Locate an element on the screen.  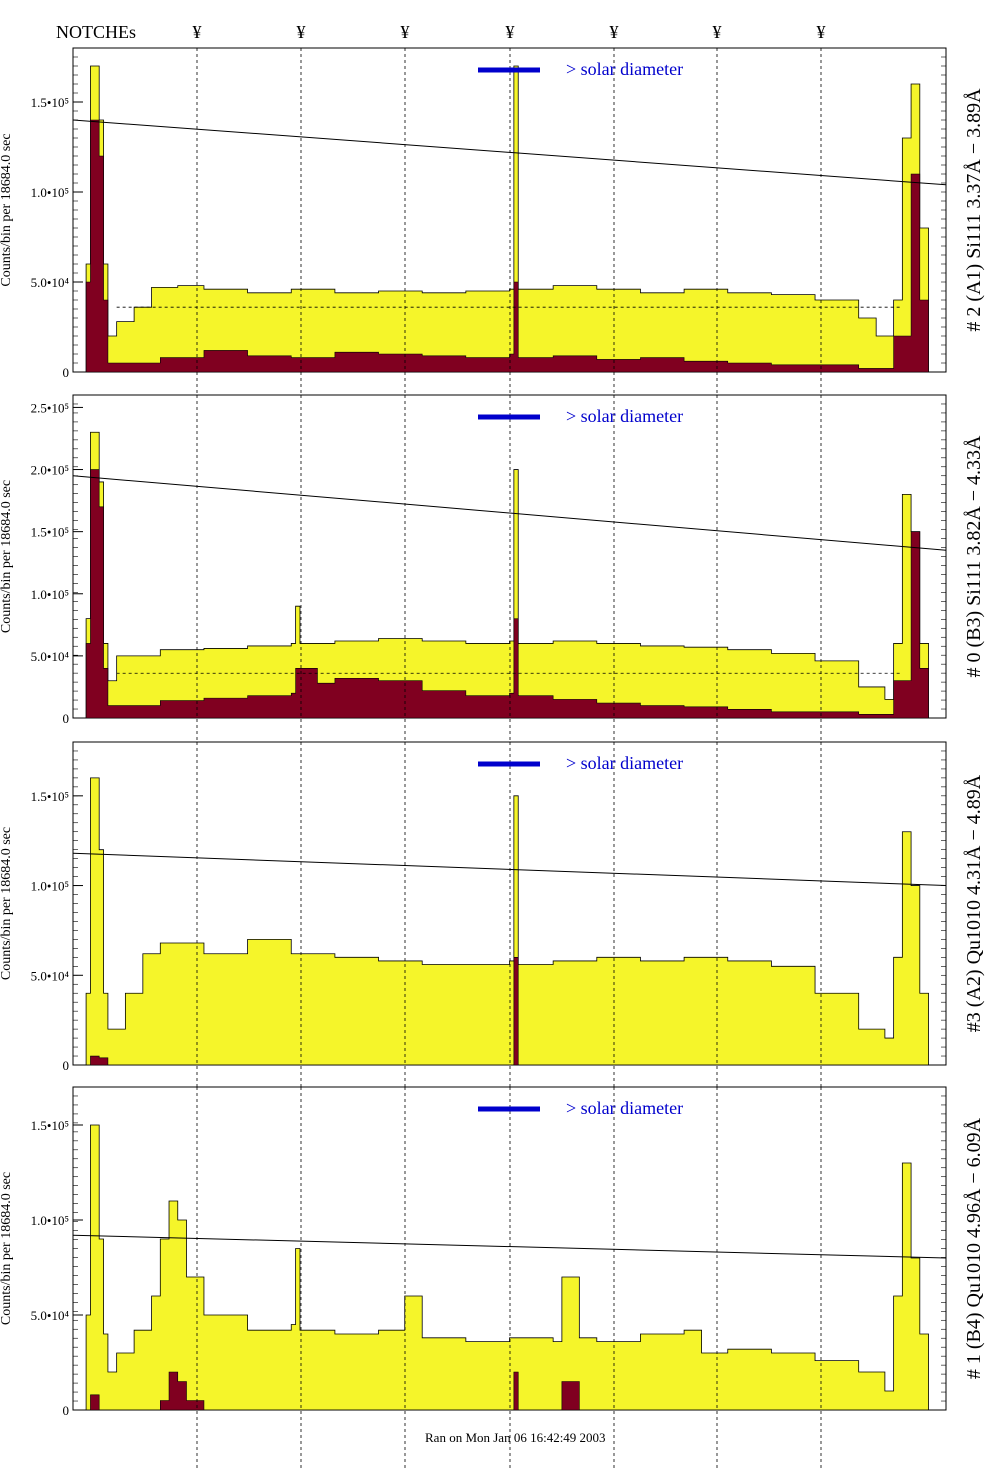
ytick-label-0-3: 1.5•10⁵ is located at coordinates (50, 102).